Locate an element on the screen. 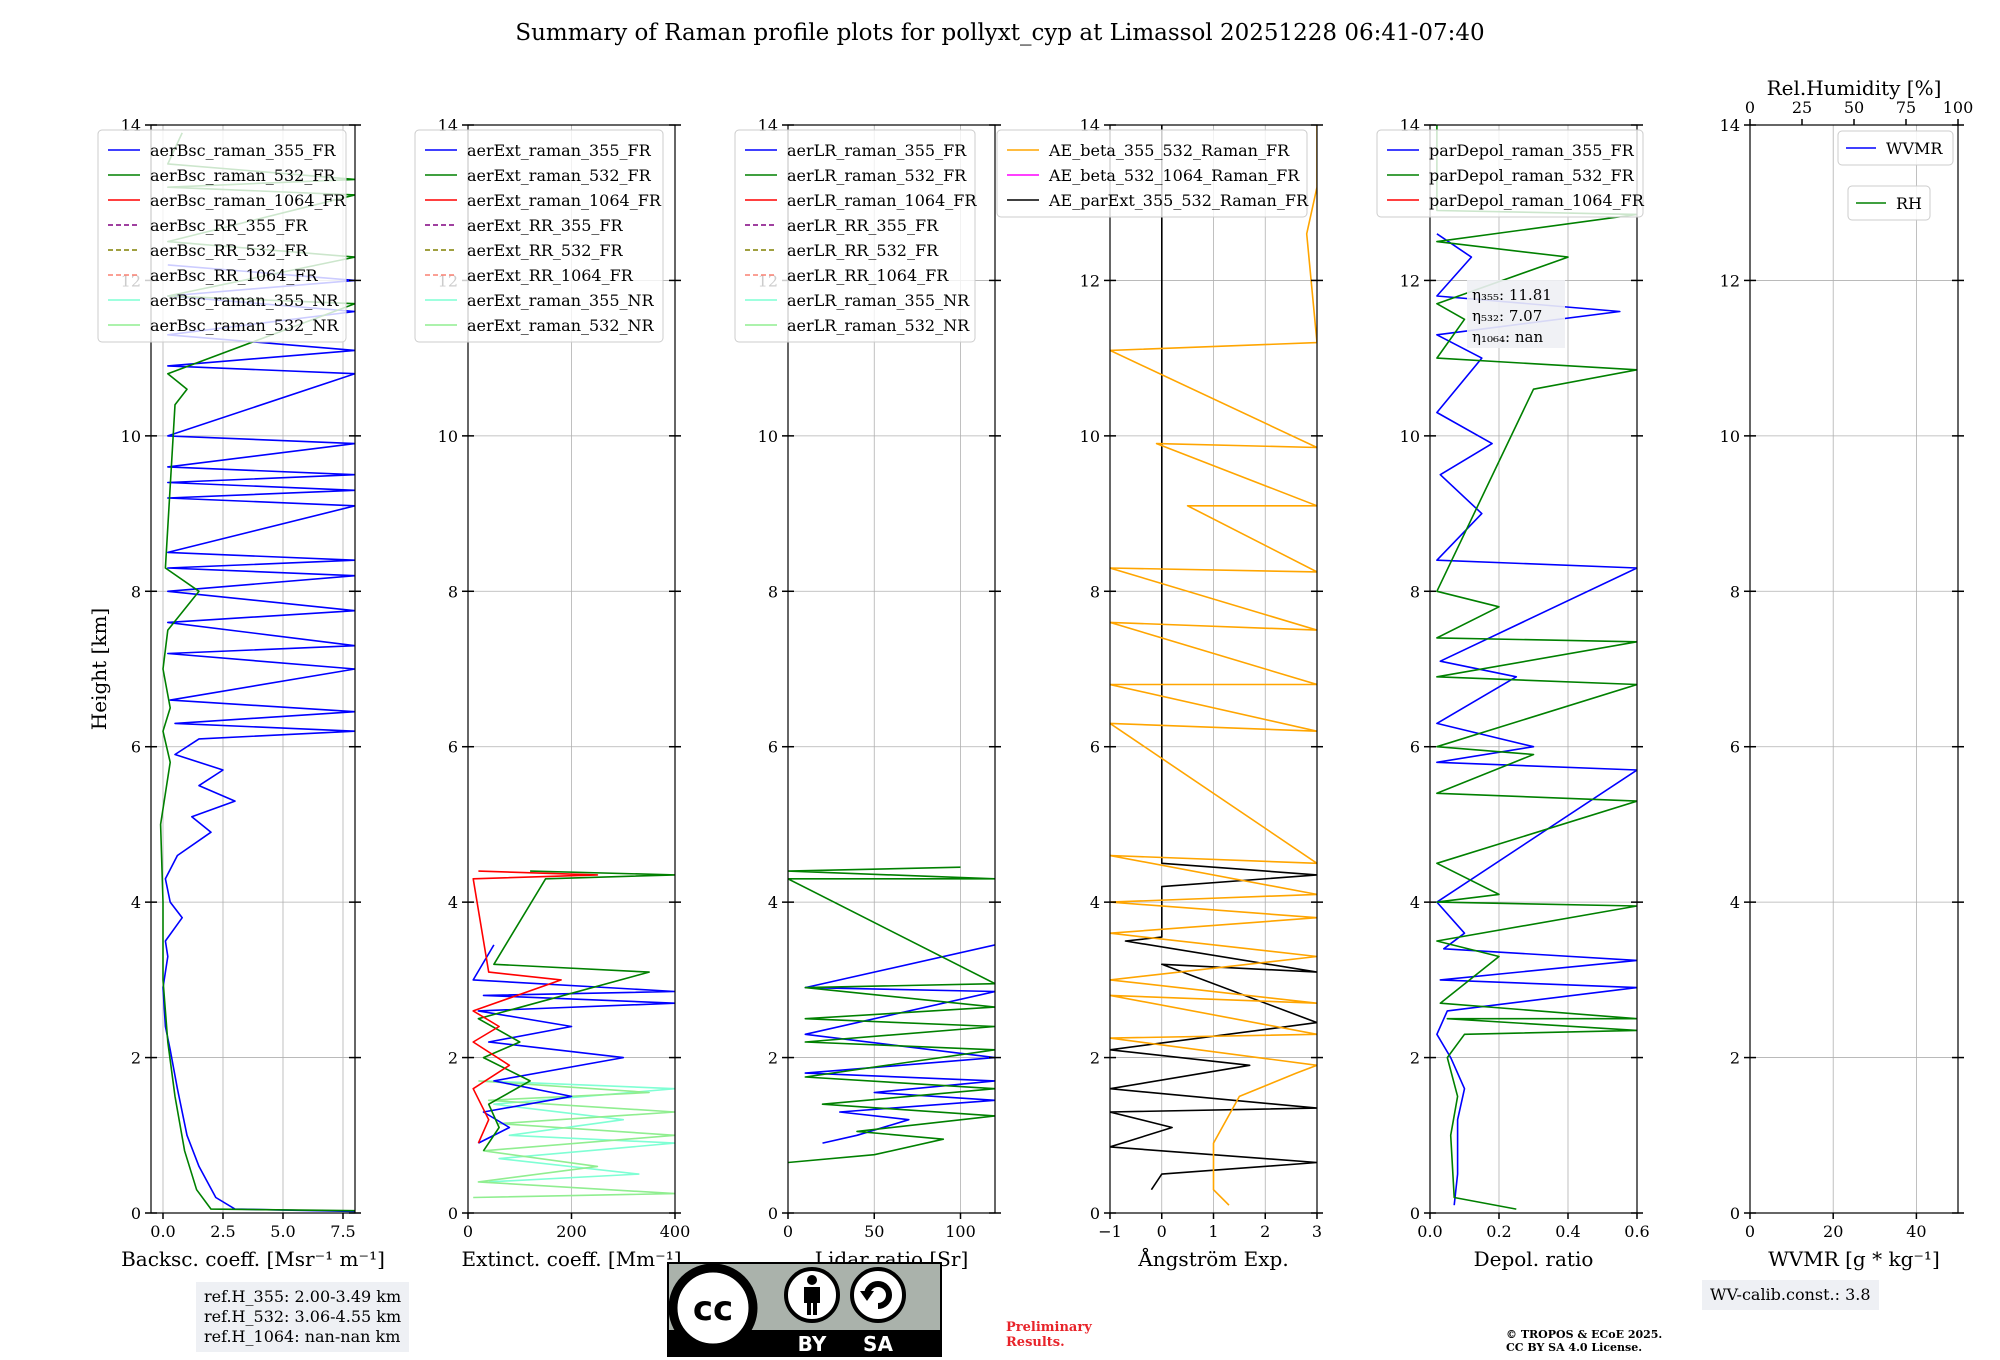 Image resolution: width=2000 pixels, height=1360 pixels. preliminary-results-label: Preliminary Results. is located at coordinates (1049, 1335).